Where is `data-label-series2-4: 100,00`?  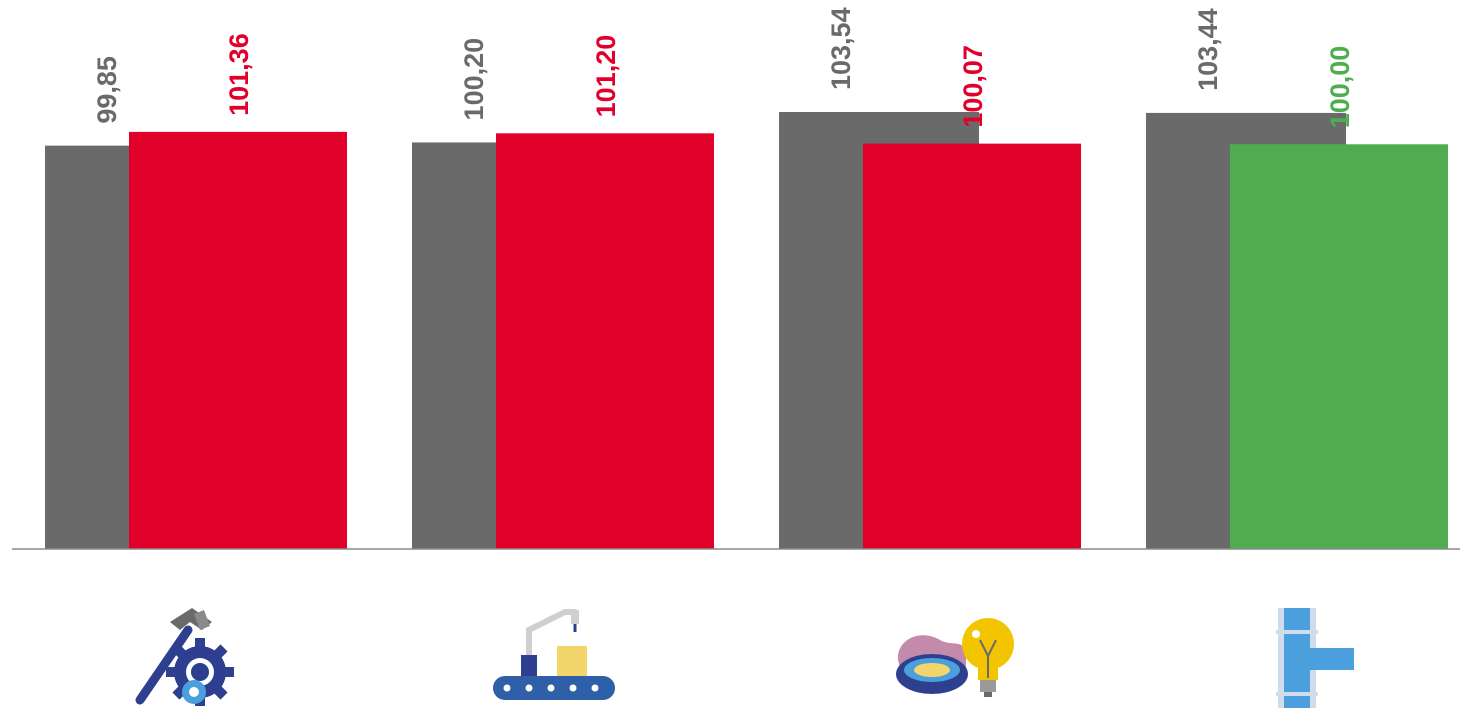 data-label-series2-4: 100,00 is located at coordinates (1340, 87).